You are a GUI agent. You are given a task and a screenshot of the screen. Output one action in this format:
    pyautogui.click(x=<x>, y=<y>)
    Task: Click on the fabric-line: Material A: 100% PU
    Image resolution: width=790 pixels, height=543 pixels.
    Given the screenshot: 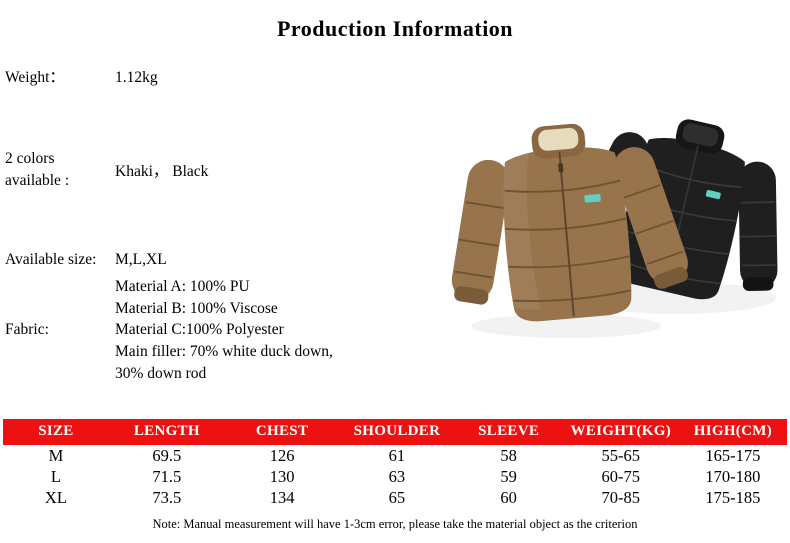 What is the action you would take?
    pyautogui.click(x=182, y=286)
    